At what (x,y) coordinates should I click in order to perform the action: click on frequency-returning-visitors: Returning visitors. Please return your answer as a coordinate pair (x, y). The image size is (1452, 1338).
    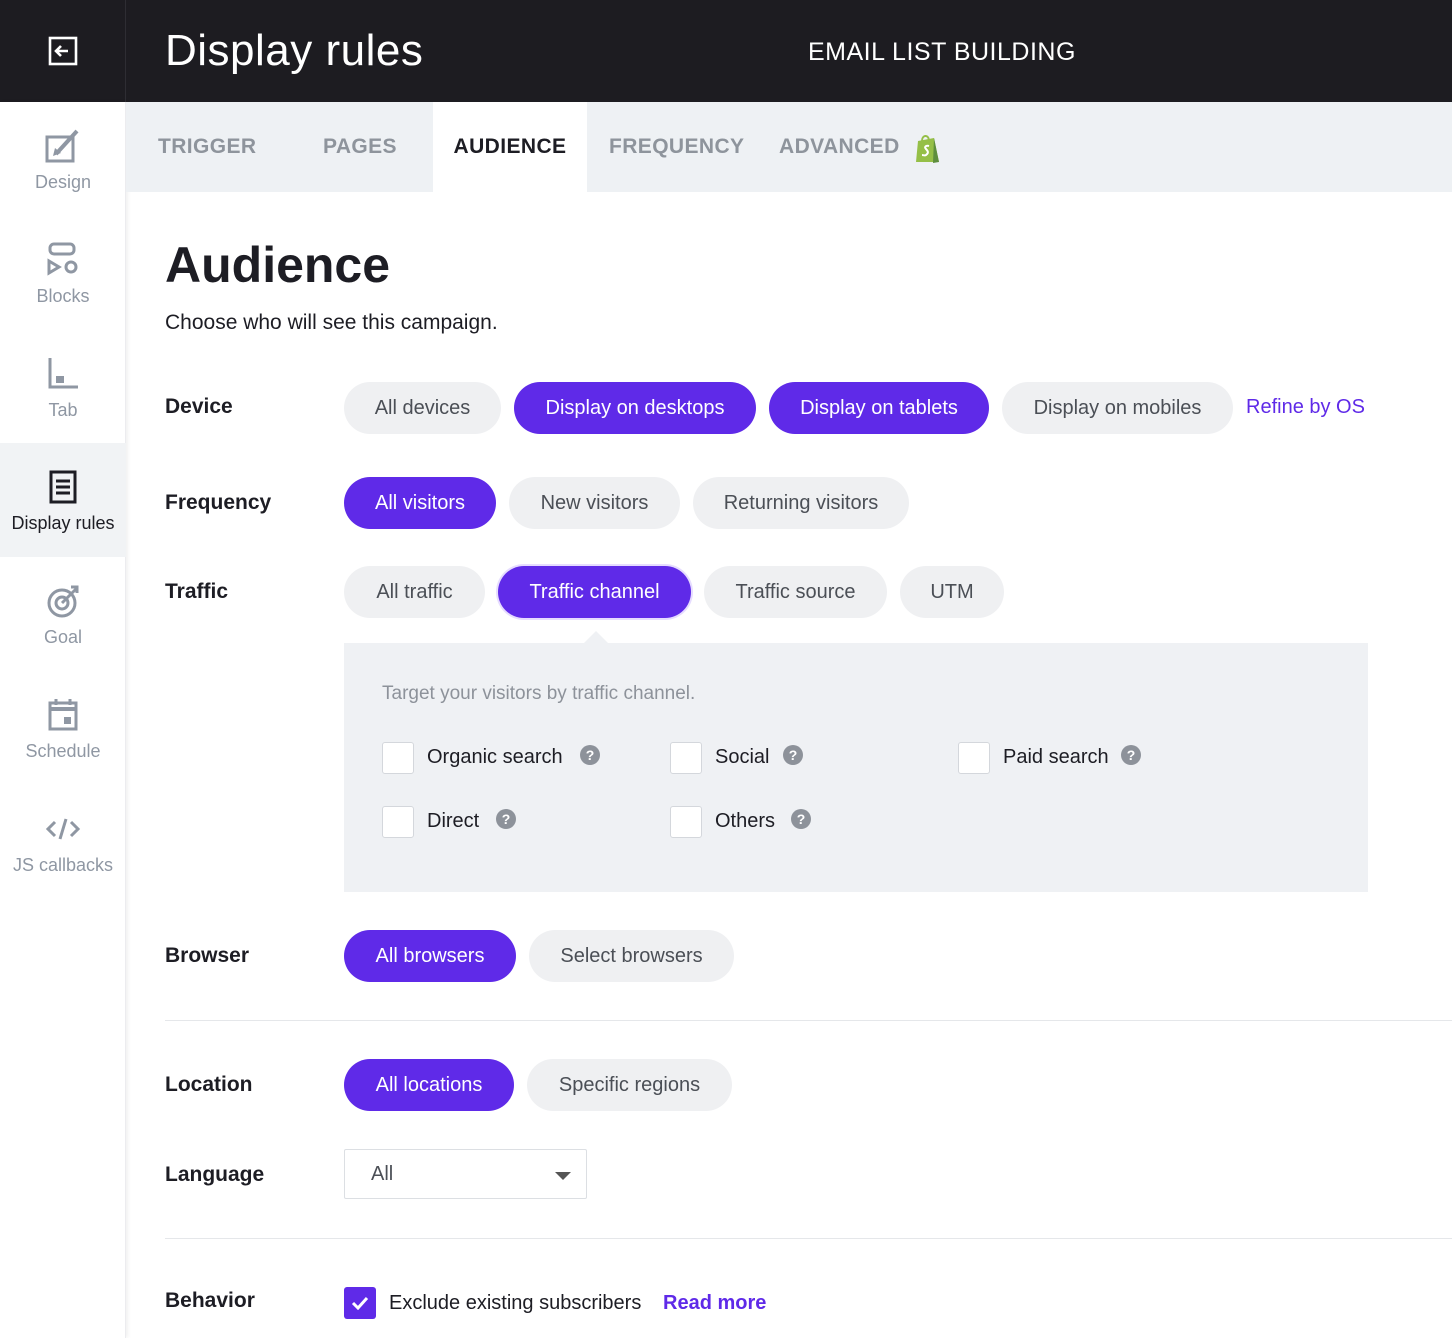
    Looking at the image, I should click on (801, 503).